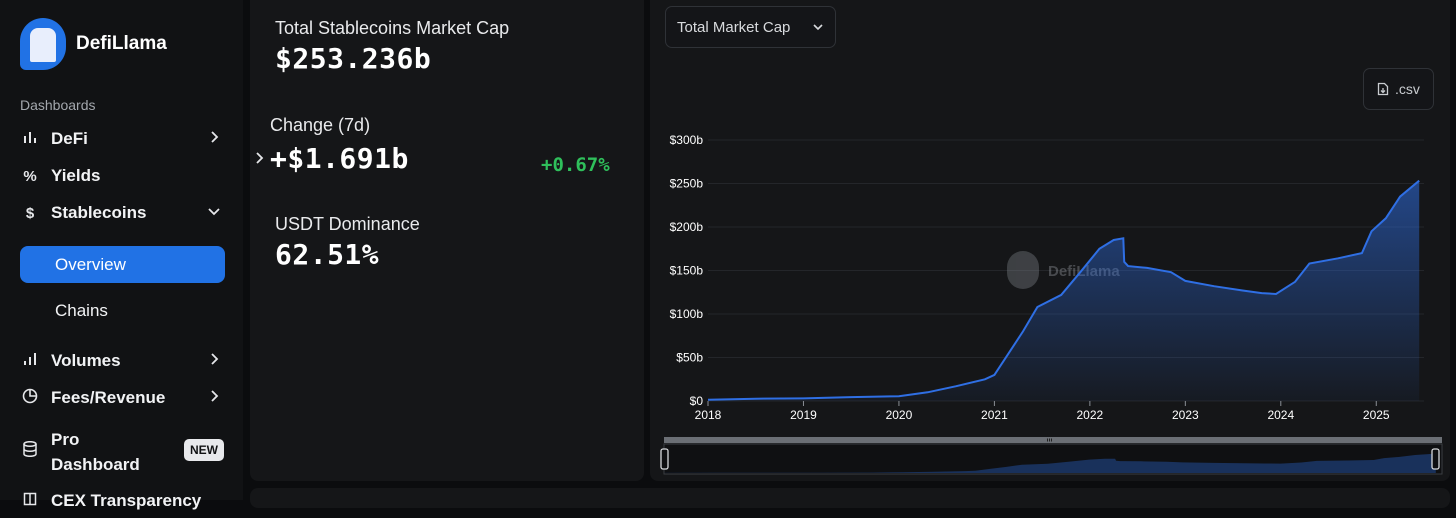 The width and height of the screenshot is (1456, 518). Describe the element at coordinates (1435, 459) in the screenshot. I see `brush-handle-right` at that location.